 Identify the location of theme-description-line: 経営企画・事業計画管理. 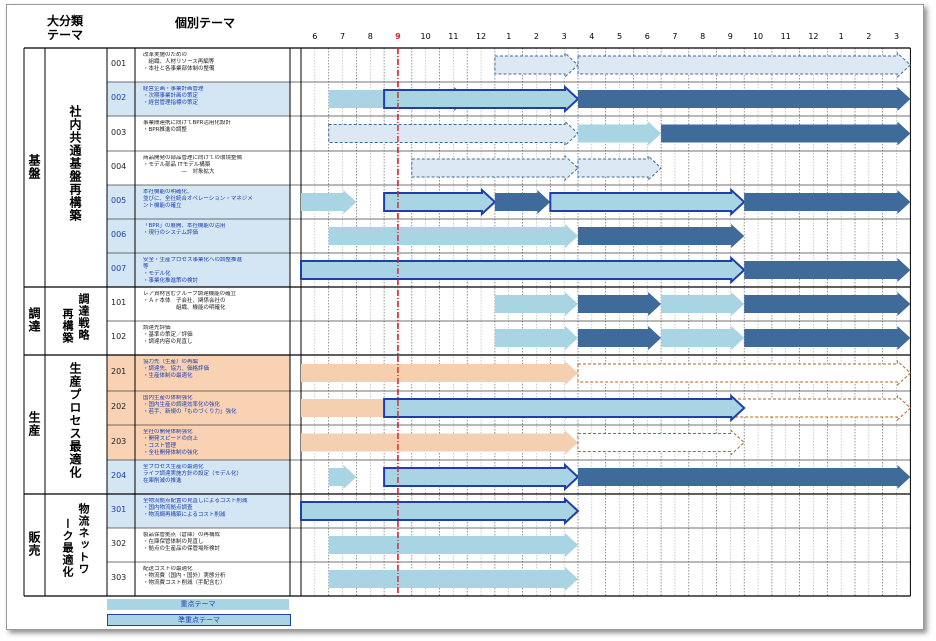
(173, 89).